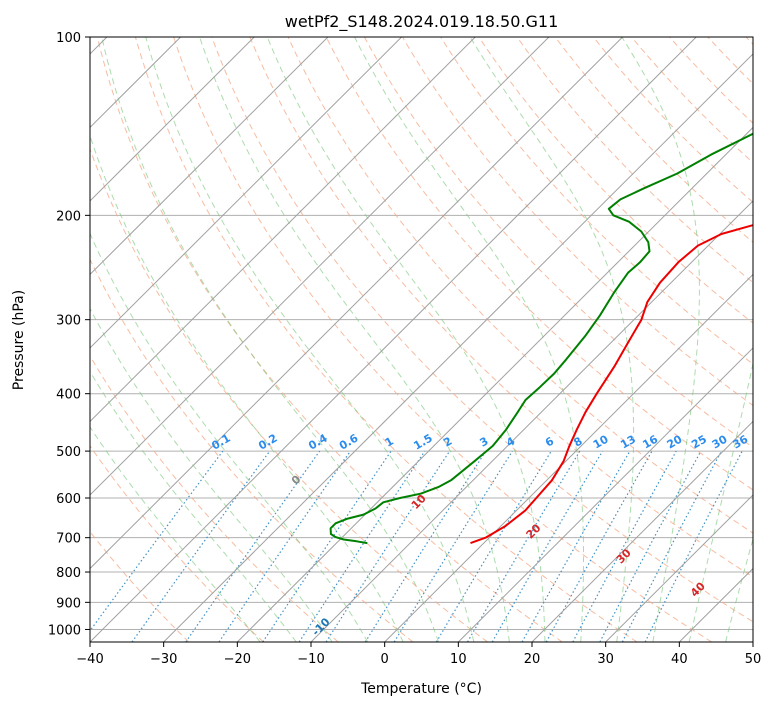 The width and height of the screenshot is (775, 708). What do you see at coordinates (68, 321) in the screenshot?
I see `y-tick-label: 300` at bounding box center [68, 321].